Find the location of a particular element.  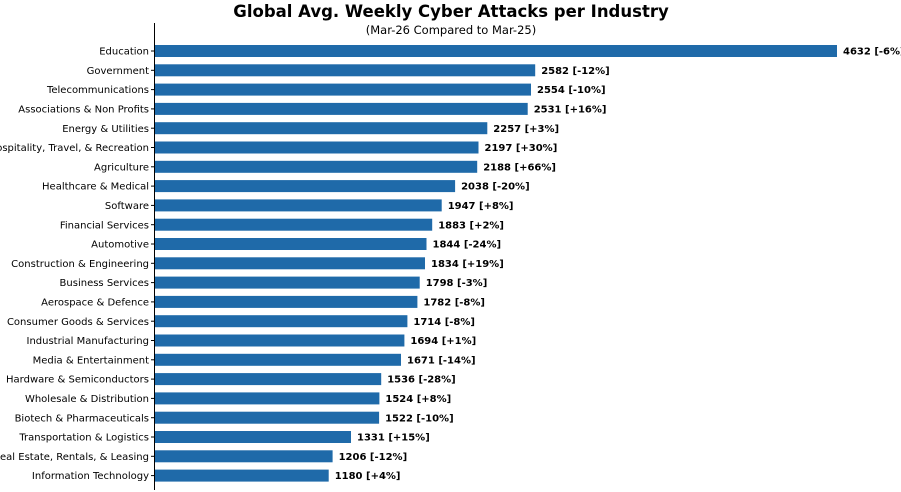

data-label: 1522 [-10%] is located at coordinates (419, 418).